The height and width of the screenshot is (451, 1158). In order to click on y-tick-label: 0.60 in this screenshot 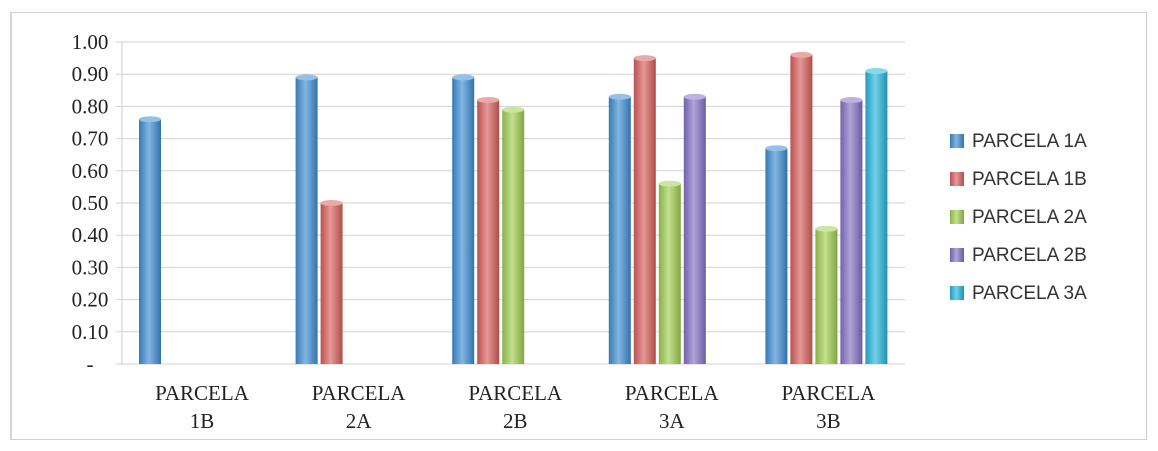, I will do `click(90, 171)`.